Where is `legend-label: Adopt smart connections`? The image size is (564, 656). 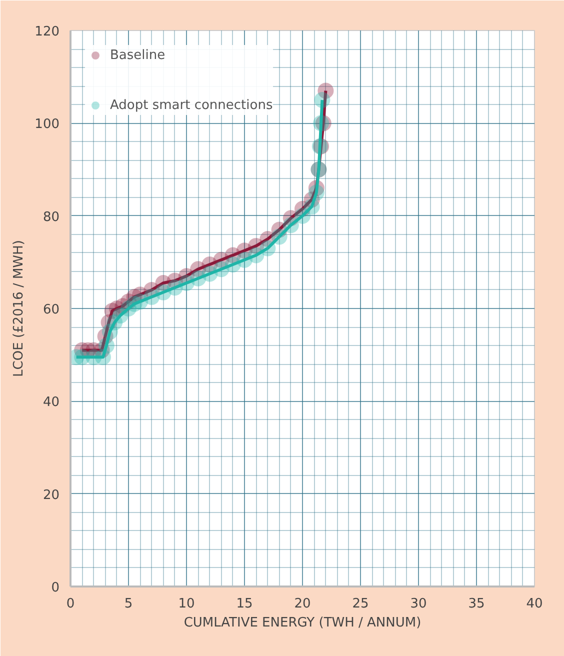
legend-label: Adopt smart connections is located at coordinates (191, 105).